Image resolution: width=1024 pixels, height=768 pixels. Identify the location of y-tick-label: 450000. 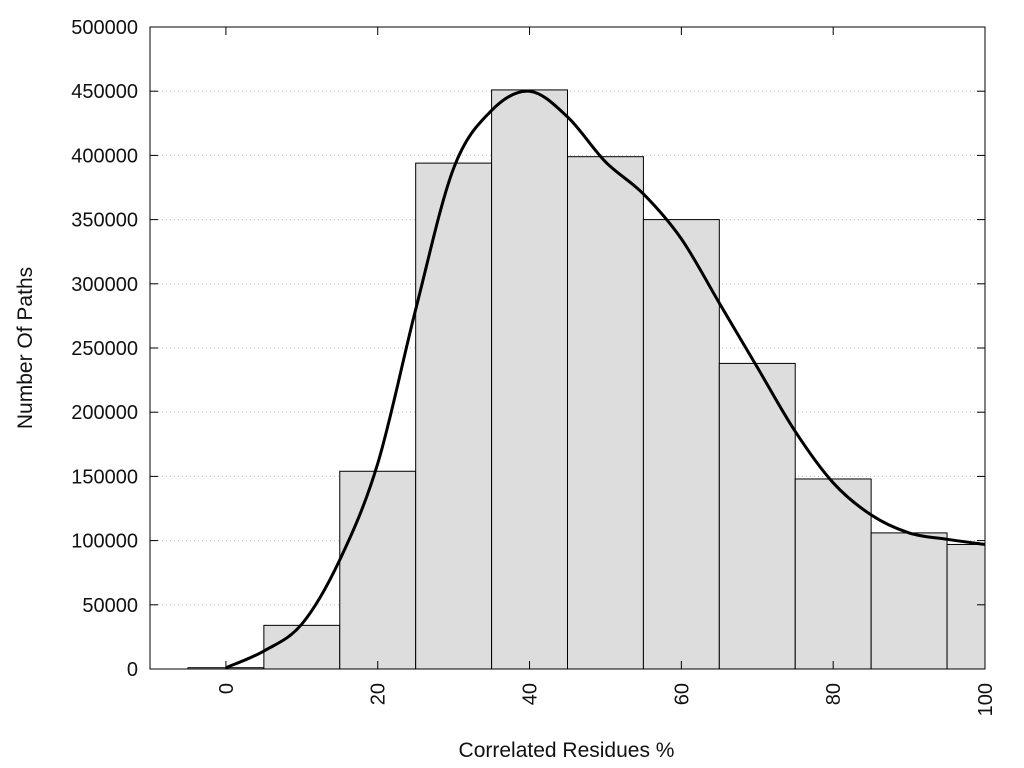
(104, 92).